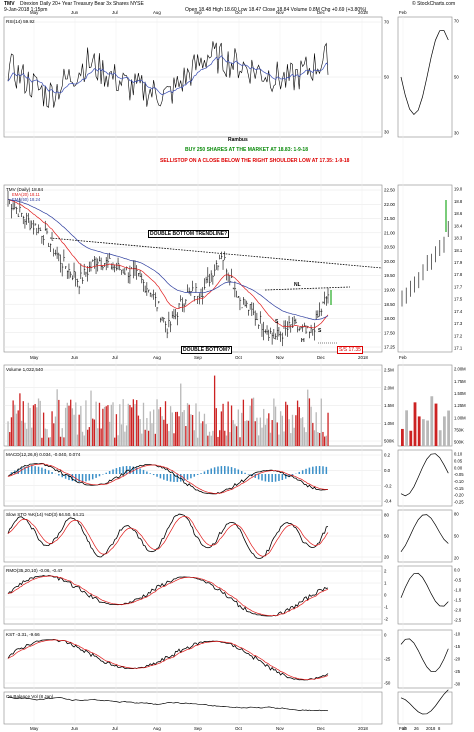 The width and height of the screenshot is (474, 732). I want to click on obv-line, so click(168, 704).